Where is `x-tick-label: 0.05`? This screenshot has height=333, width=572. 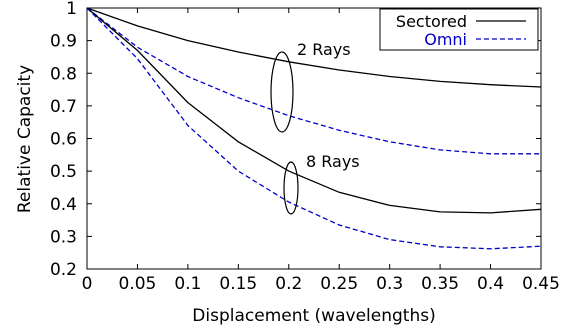 x-tick-label: 0.05 is located at coordinates (138, 284).